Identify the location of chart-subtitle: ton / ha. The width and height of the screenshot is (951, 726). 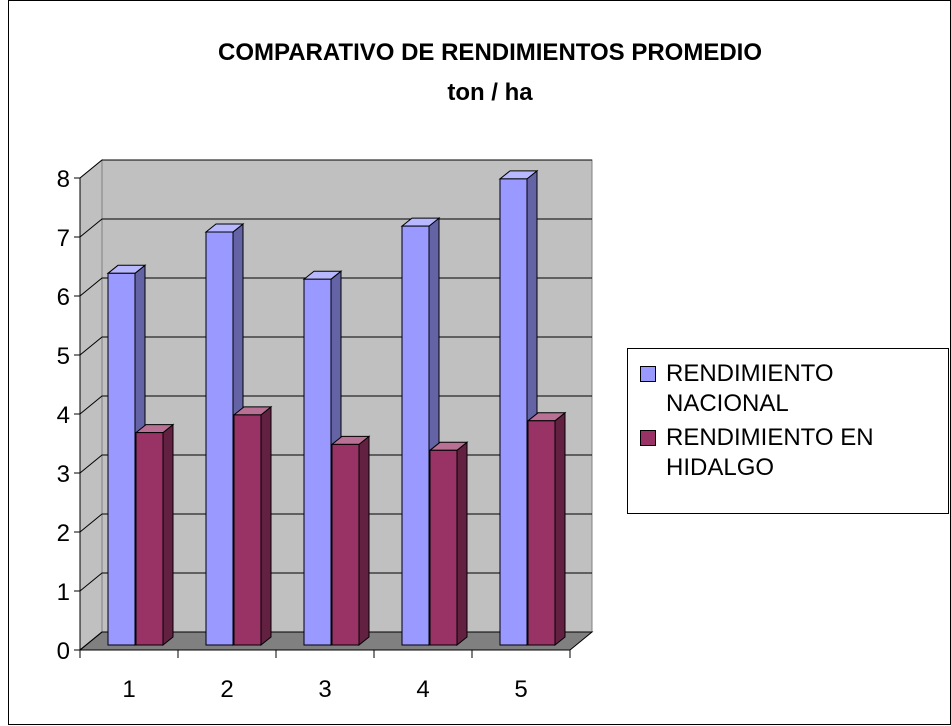
(490, 92).